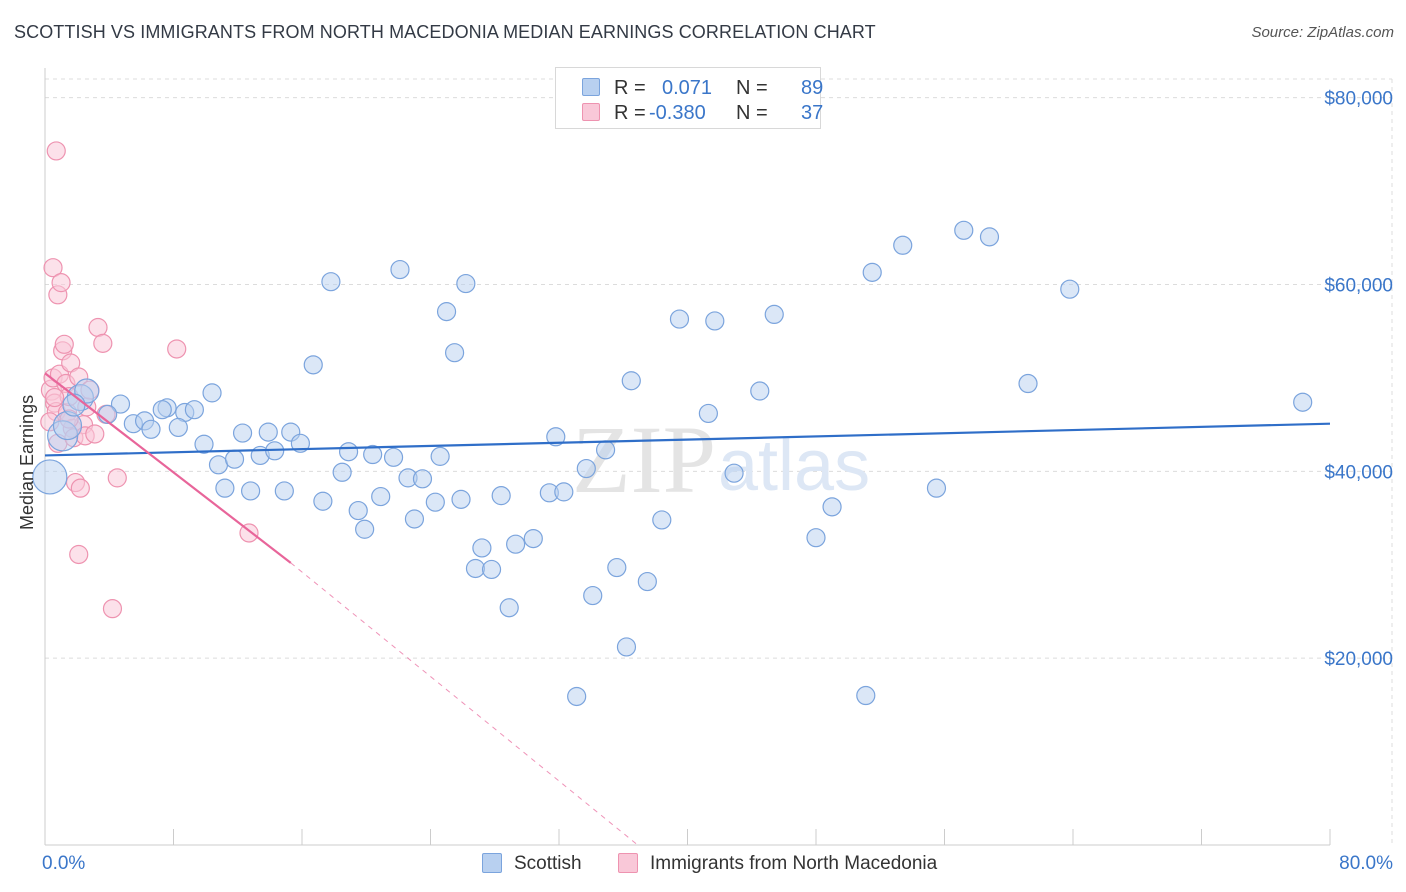 This screenshot has height=892, width=1406. What do you see at coordinates (548, 863) in the screenshot?
I see `bottom-legend-label: Scottish` at bounding box center [548, 863].